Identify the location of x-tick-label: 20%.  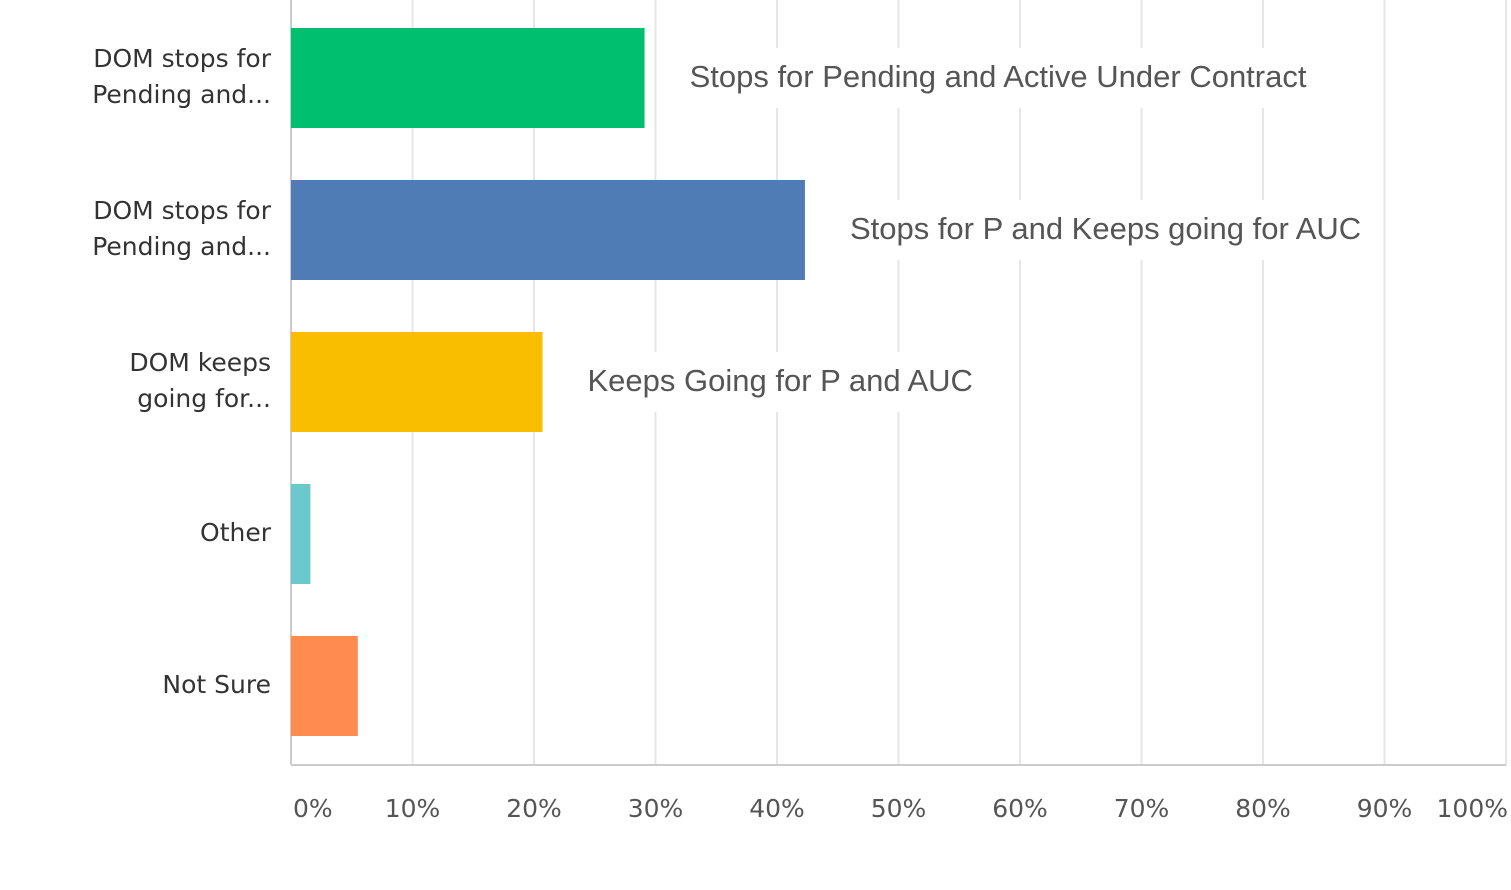
(534, 808).